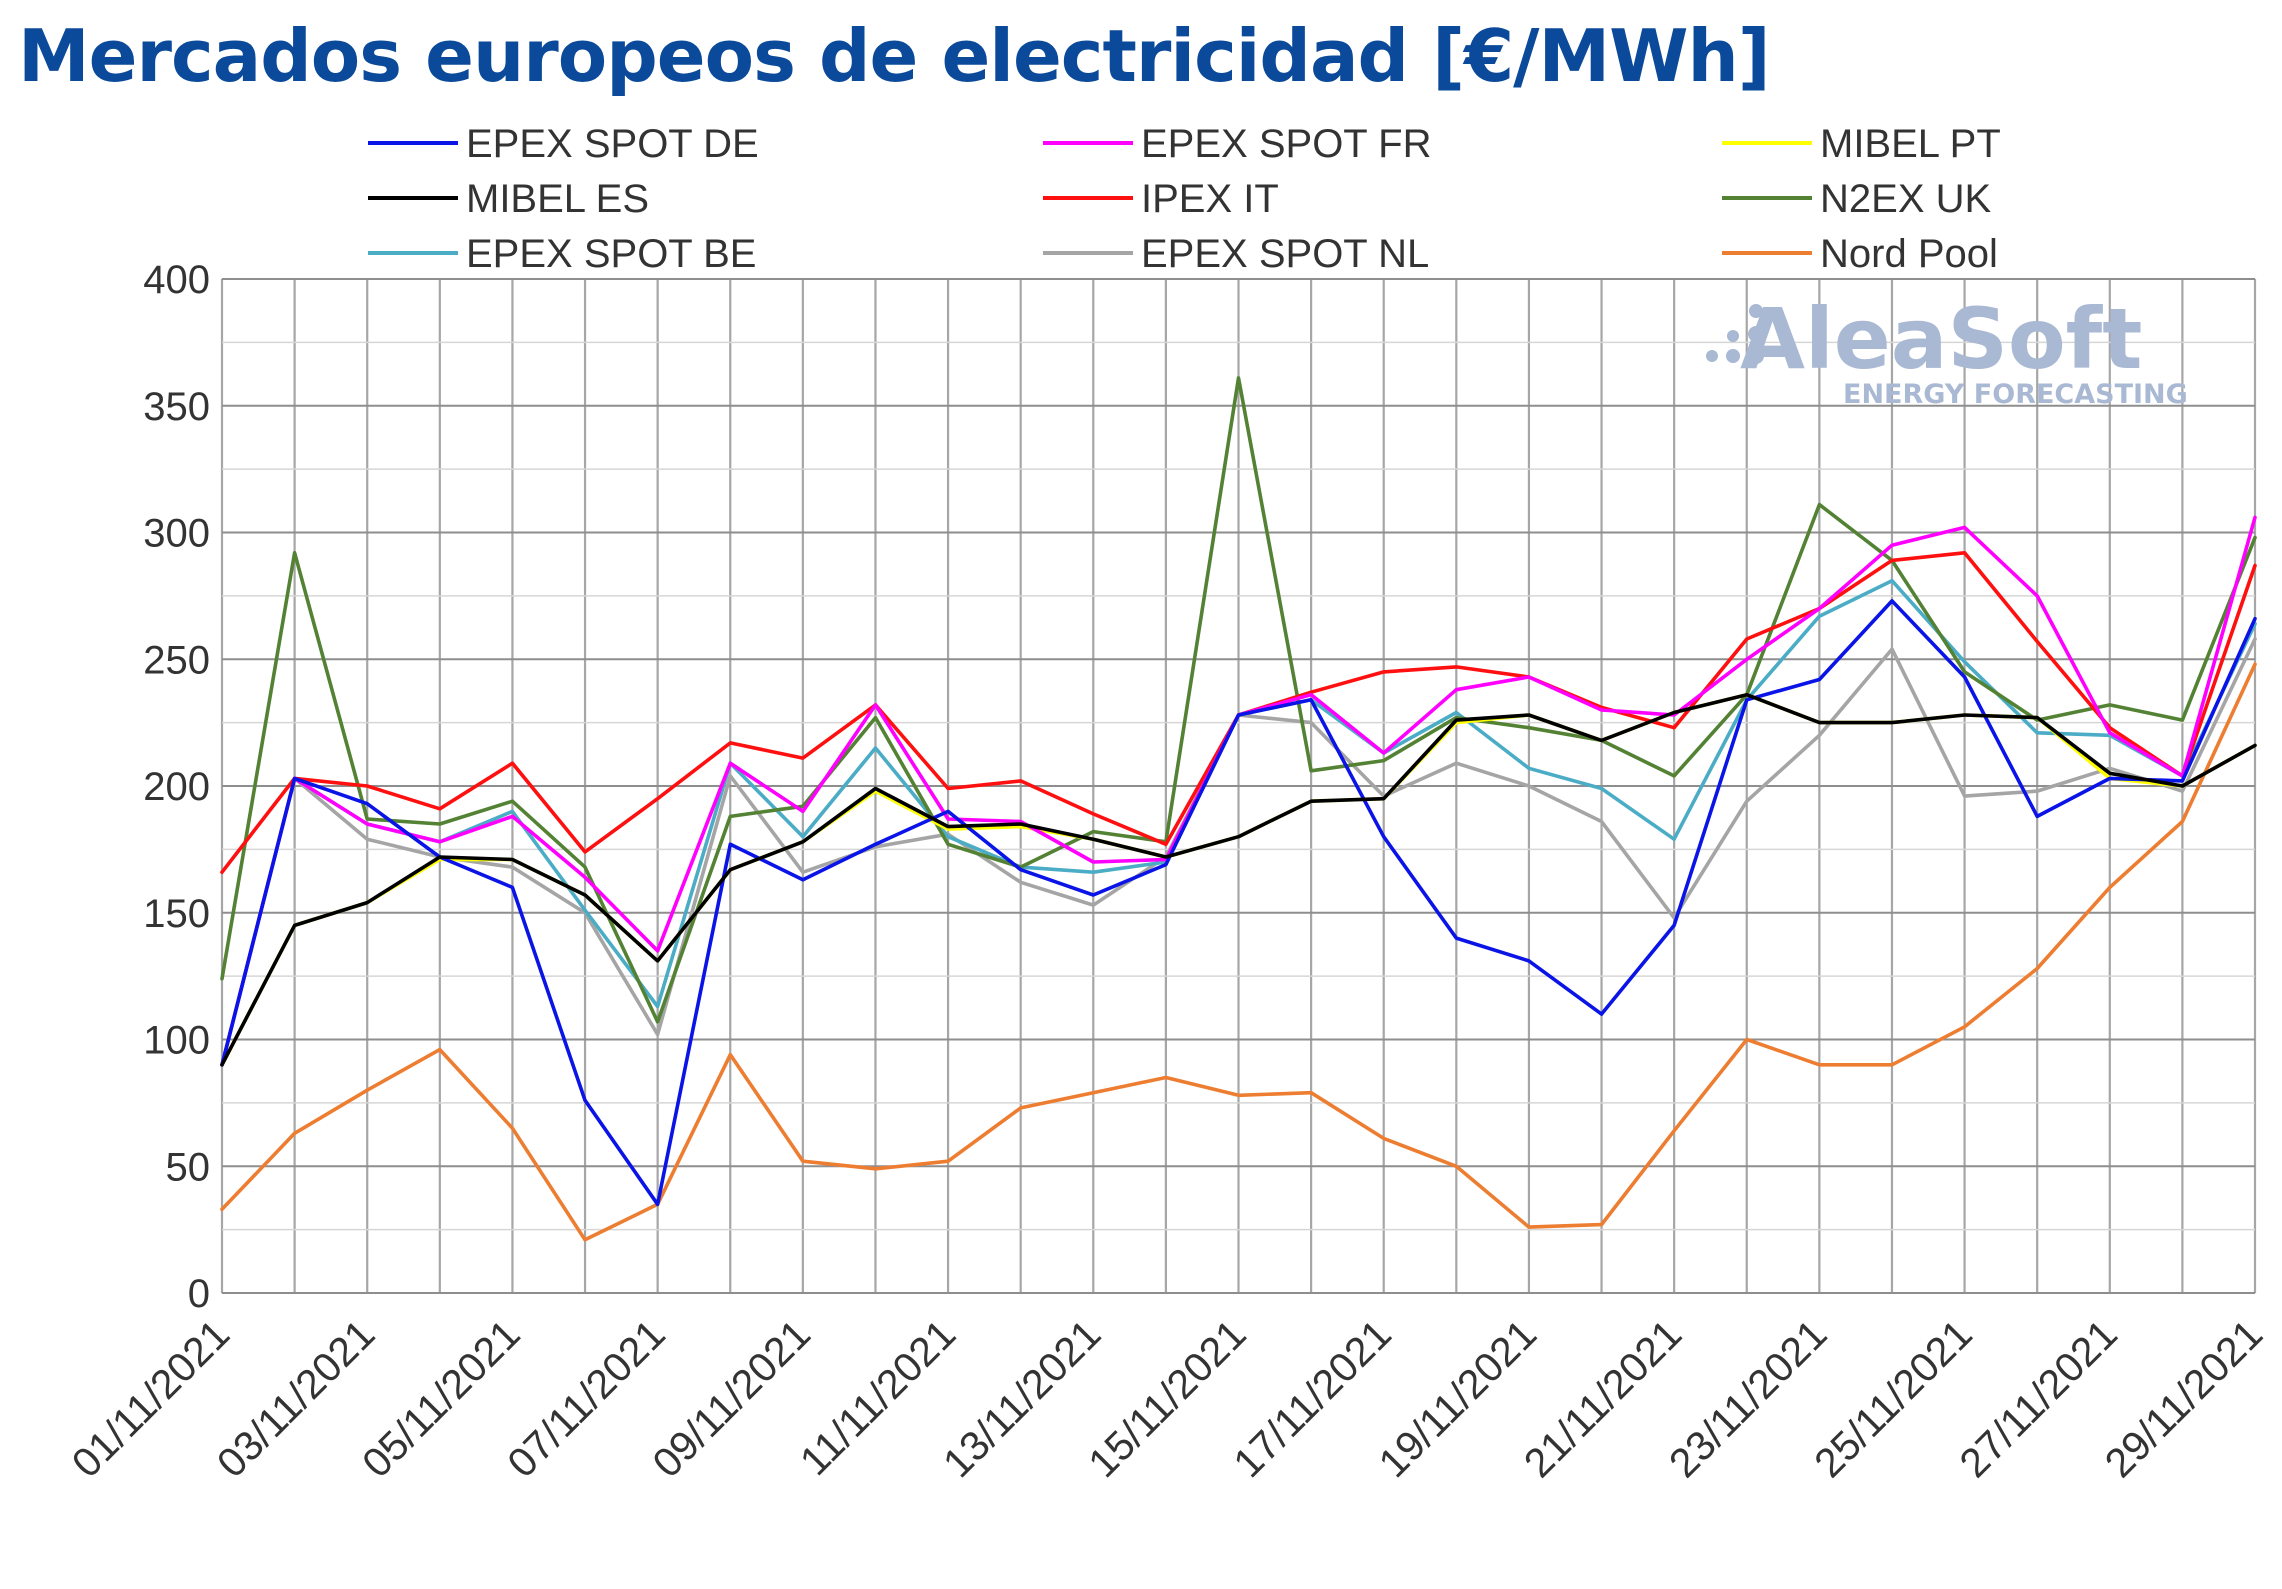  I want to click on legend-item: MIBEL ES, so click(508, 199).